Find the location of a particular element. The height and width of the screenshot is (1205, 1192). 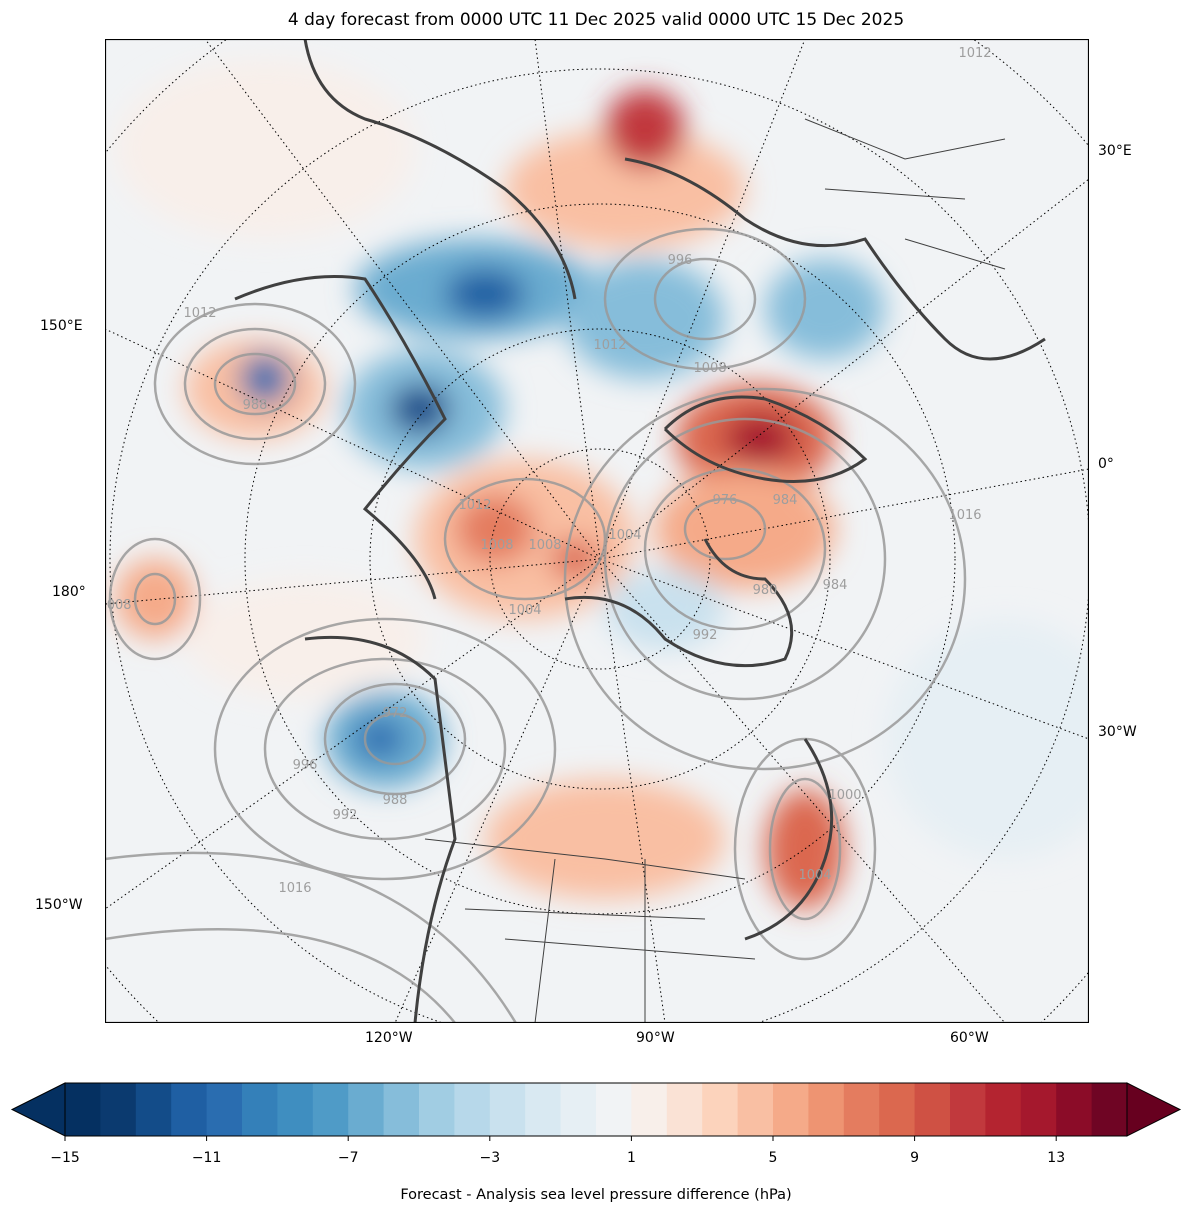

colorbar: −15 −11 −7 −3 1 5 9 13 is located at coordinates (596, 1124).